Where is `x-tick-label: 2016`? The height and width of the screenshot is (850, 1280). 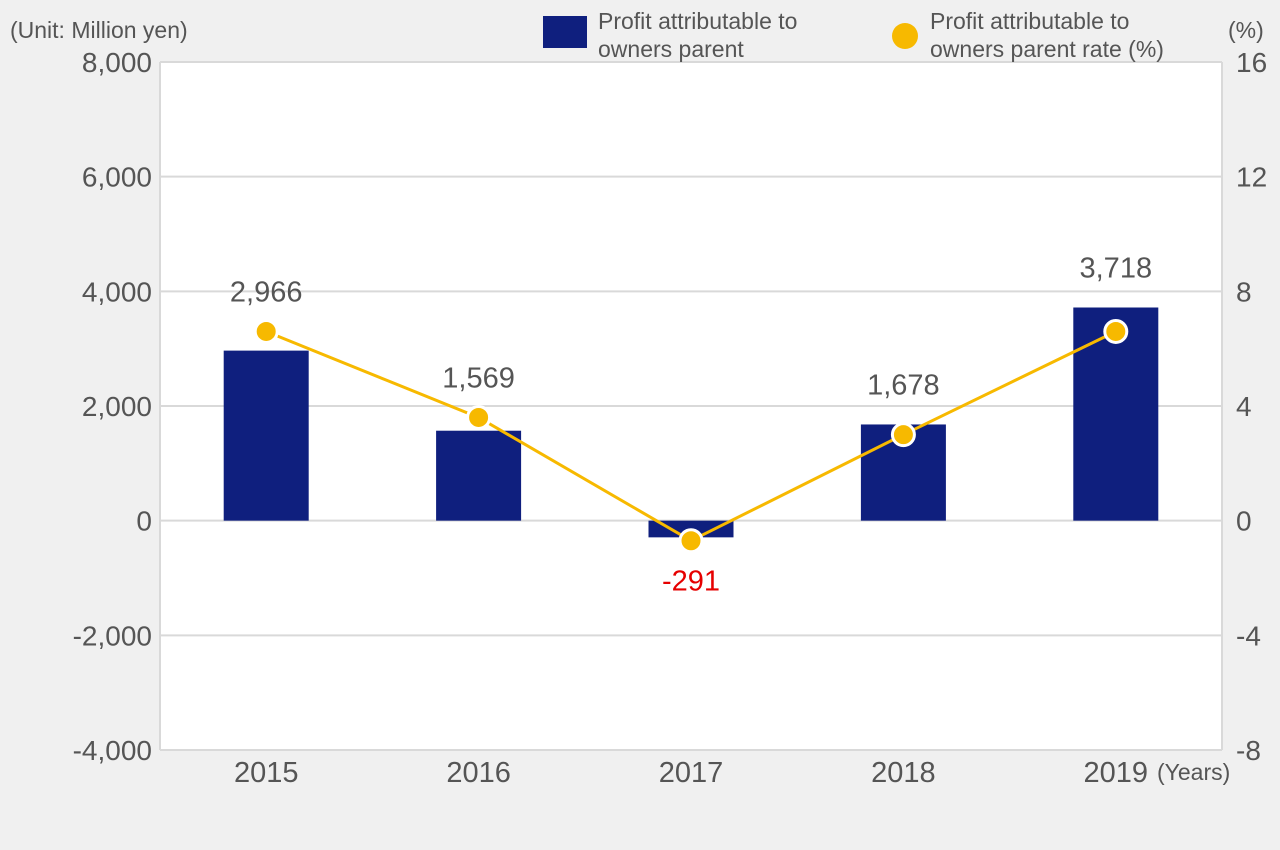 x-tick-label: 2016 is located at coordinates (478, 773).